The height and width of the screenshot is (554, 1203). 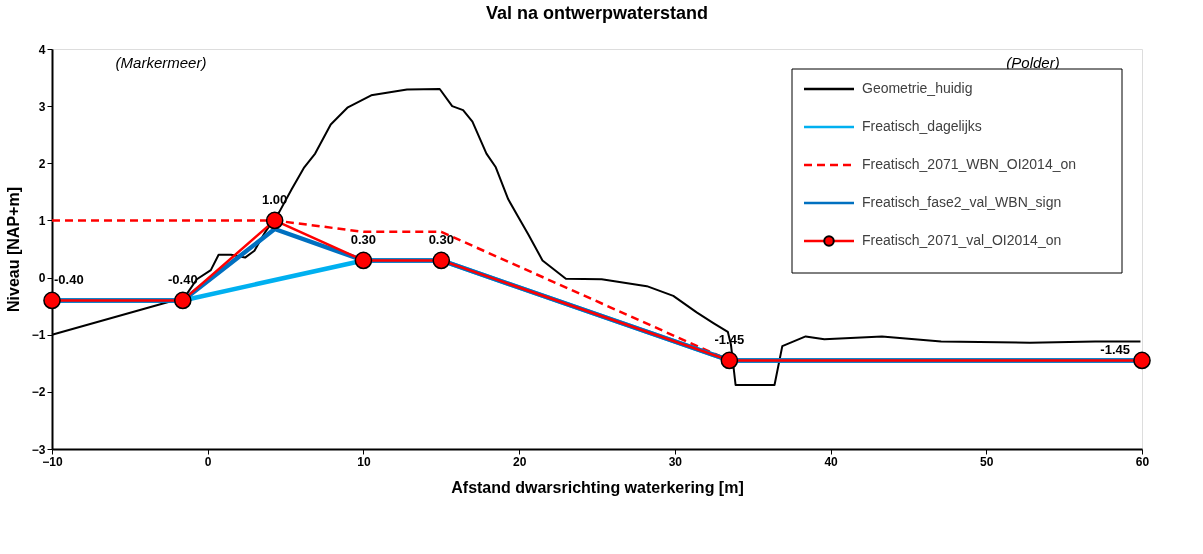 I want to click on annotation: (Markermeer), so click(x=161, y=62).